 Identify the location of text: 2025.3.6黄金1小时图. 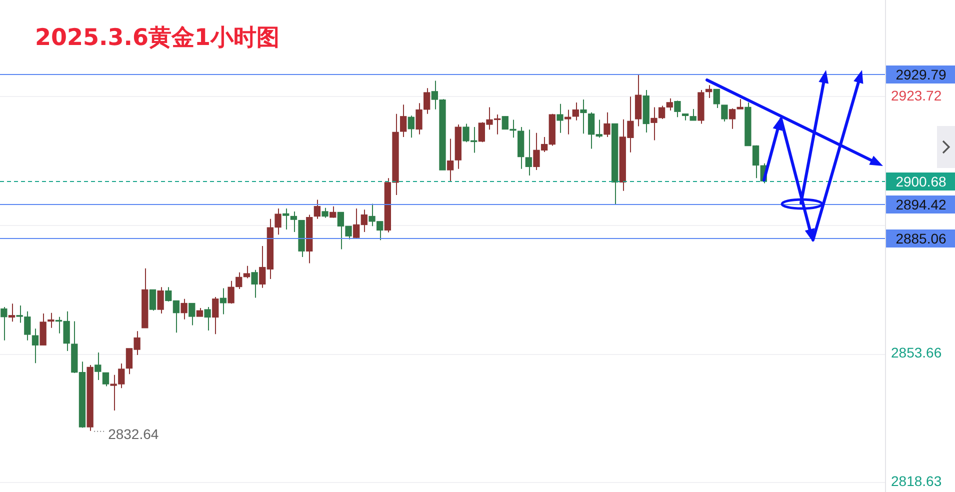
(157, 38).